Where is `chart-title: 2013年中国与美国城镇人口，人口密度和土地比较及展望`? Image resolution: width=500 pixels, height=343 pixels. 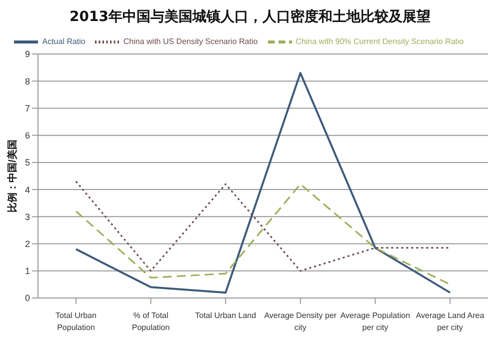 chart-title: 2013年中国与美国城镇人口，人口密度和土地比较及展望 is located at coordinates (250, 17).